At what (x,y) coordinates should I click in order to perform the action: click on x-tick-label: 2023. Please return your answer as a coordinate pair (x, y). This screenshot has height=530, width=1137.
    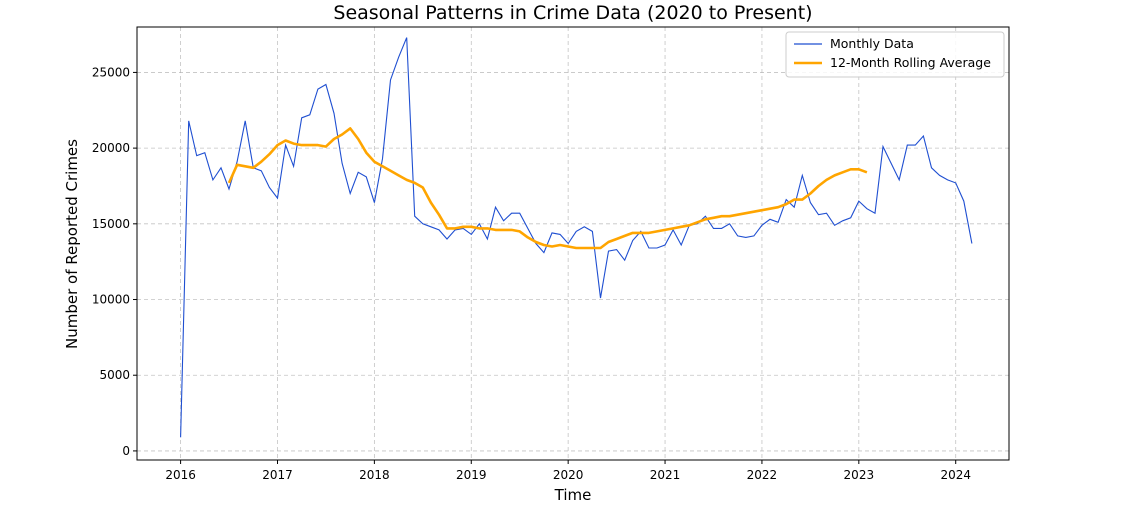
    Looking at the image, I should click on (859, 475).